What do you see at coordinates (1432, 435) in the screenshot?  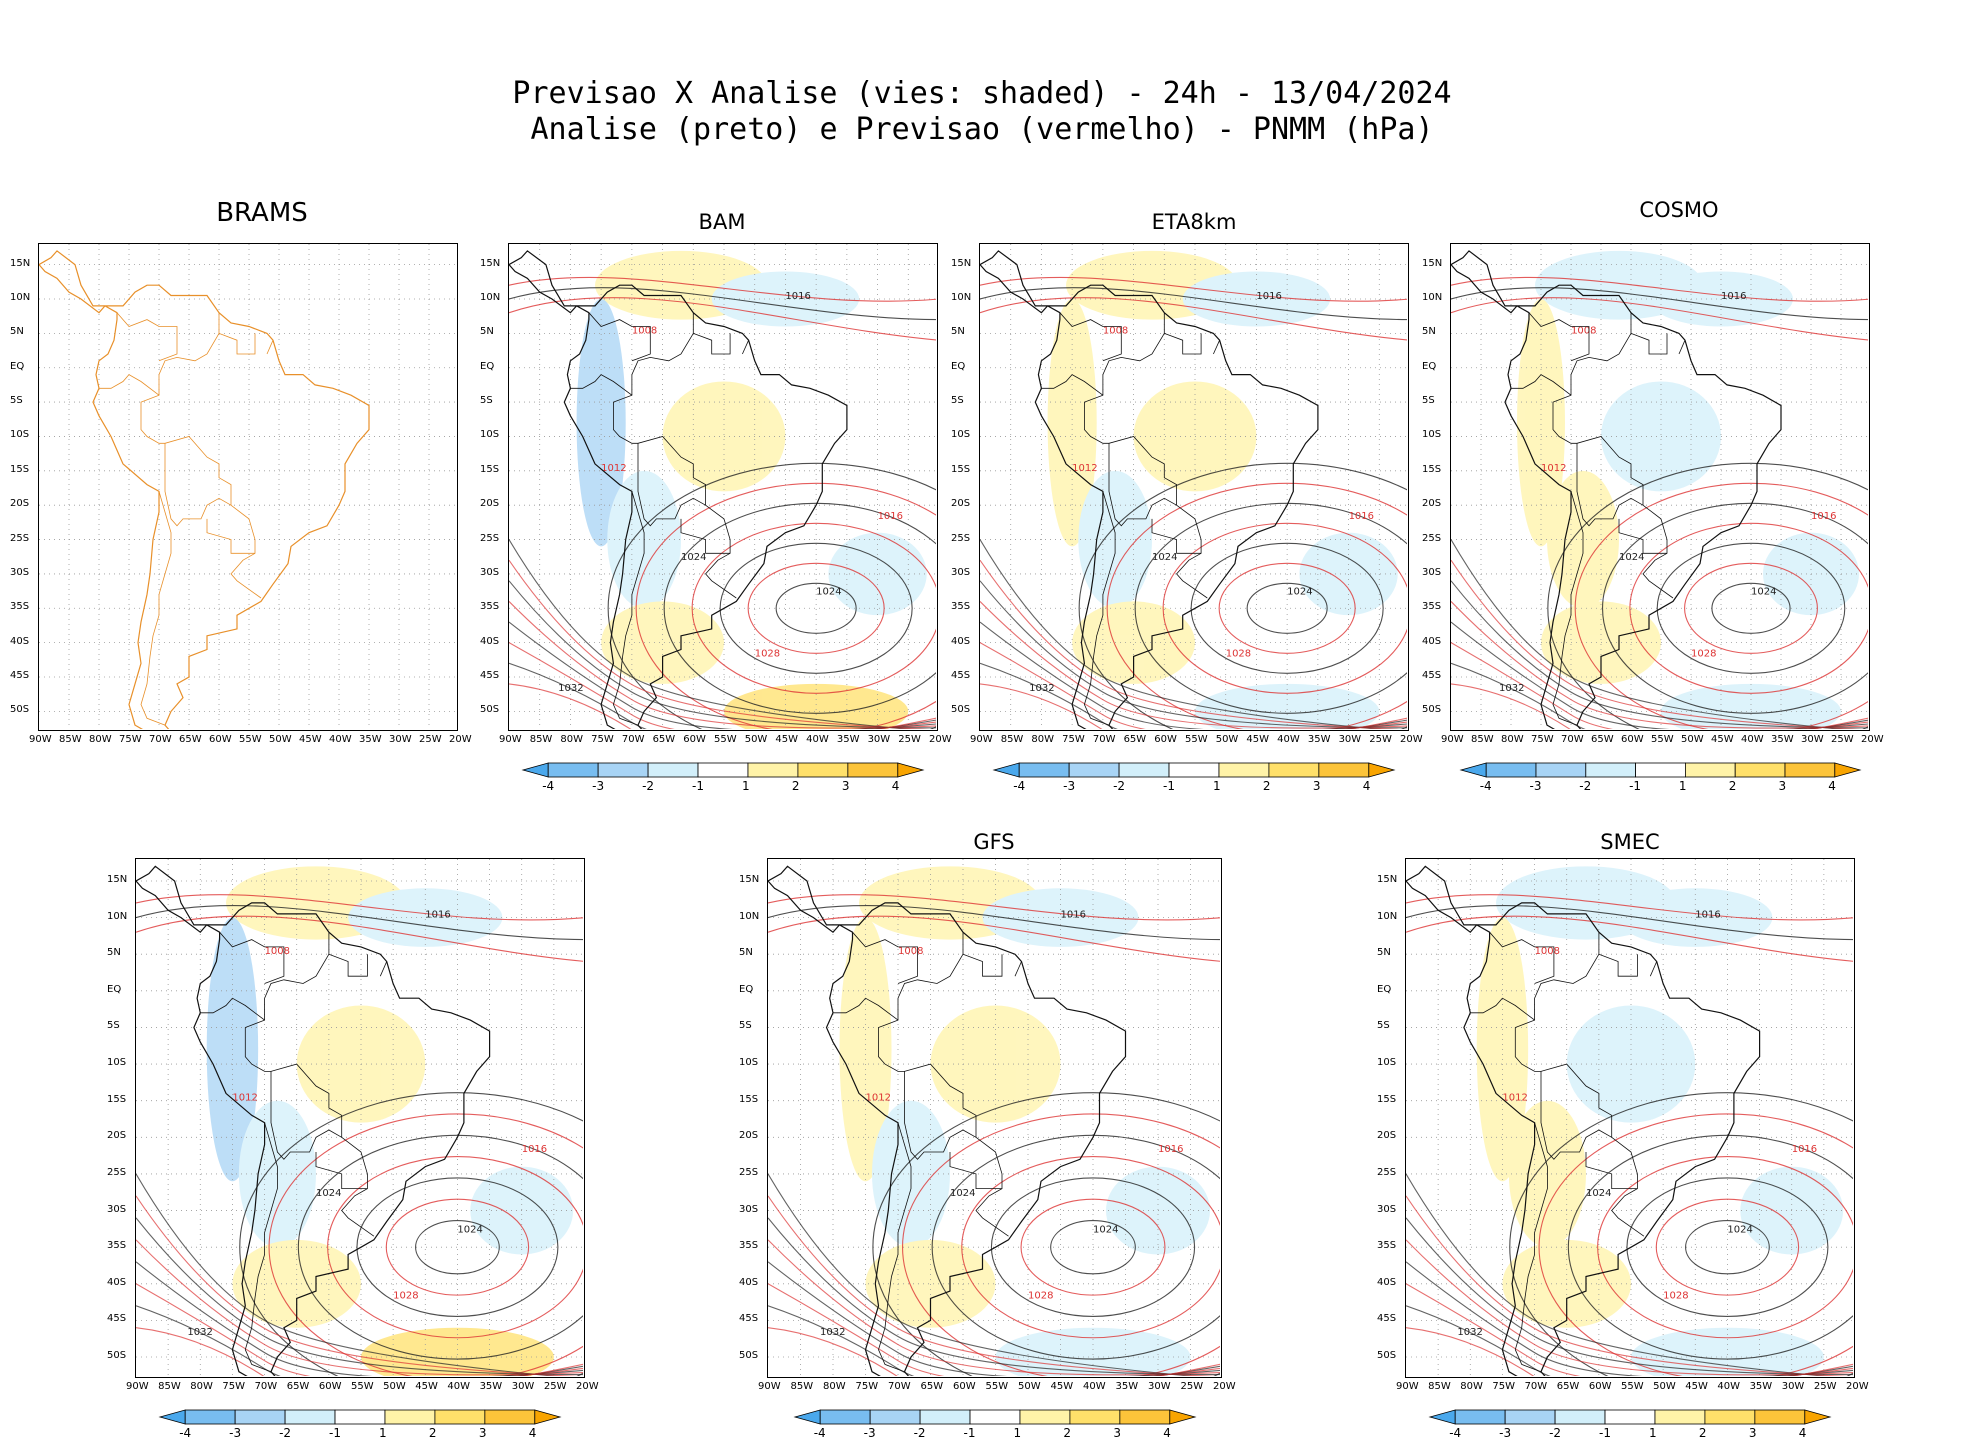 I see `lat-tick-label: 10S` at bounding box center [1432, 435].